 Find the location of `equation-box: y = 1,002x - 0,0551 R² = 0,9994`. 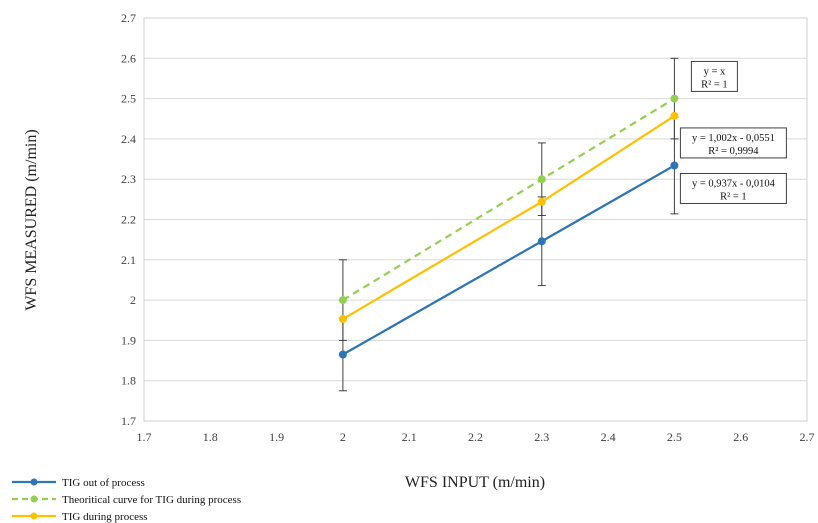

equation-box: y = 1,002x - 0,0551 R² = 0,9994 is located at coordinates (733, 143).